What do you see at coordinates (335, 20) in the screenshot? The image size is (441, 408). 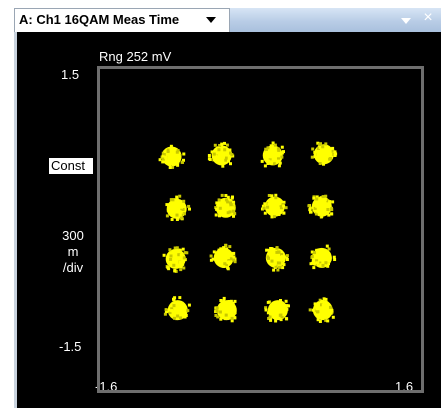 I see `window-titlebar: ×` at bounding box center [335, 20].